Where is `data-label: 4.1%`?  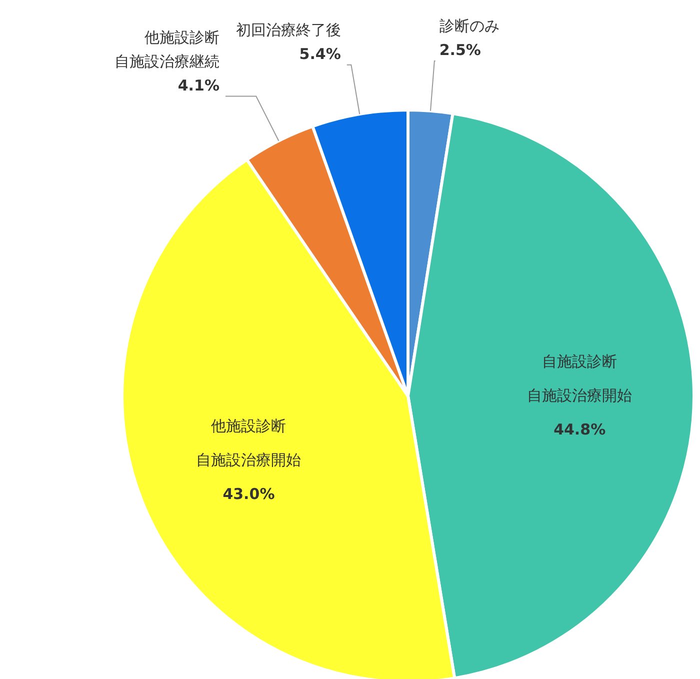 data-label: 4.1% is located at coordinates (199, 85).